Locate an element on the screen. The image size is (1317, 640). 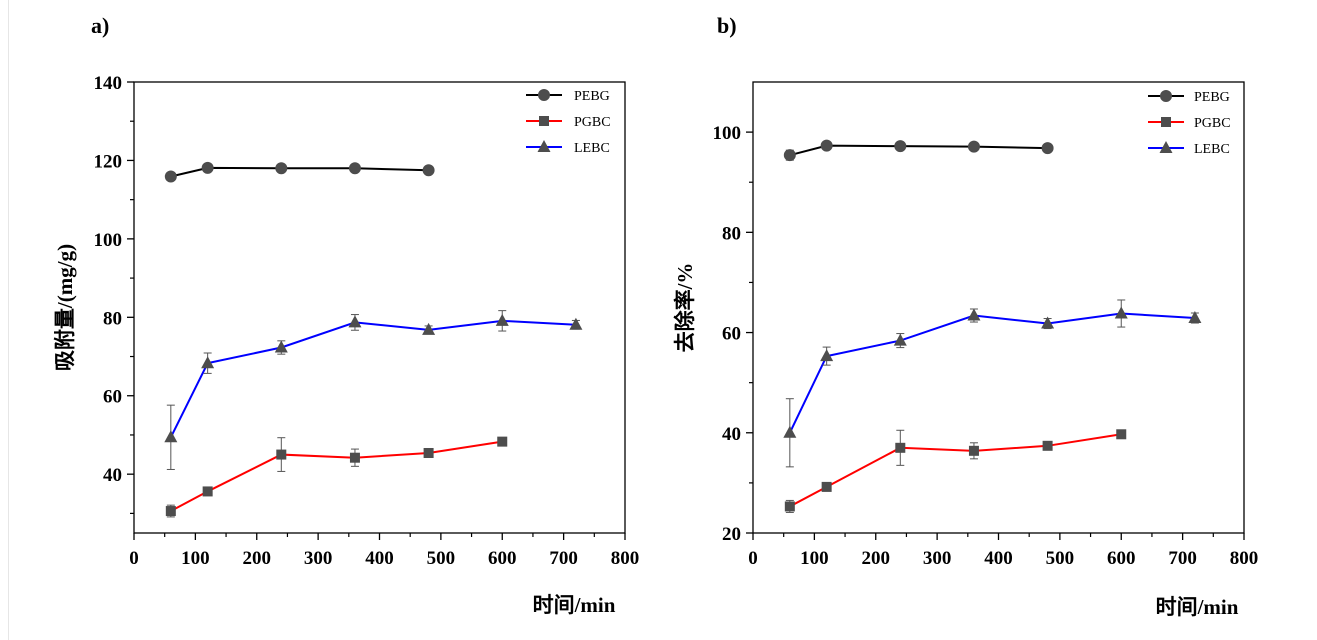
panel-label: a) is located at coordinates (100, 25).